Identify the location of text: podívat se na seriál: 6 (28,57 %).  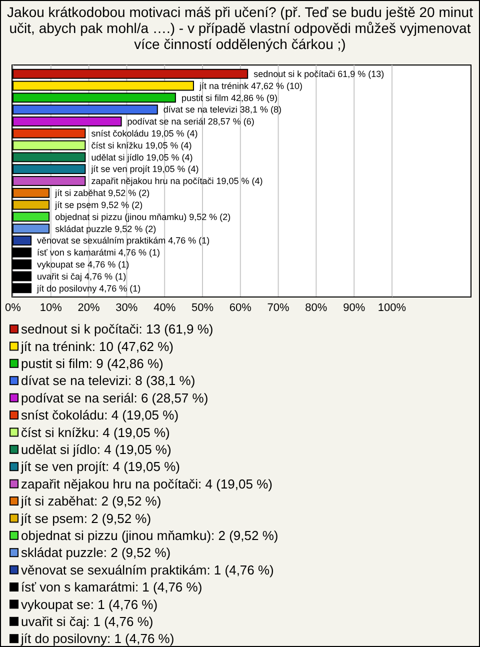
(114, 398).